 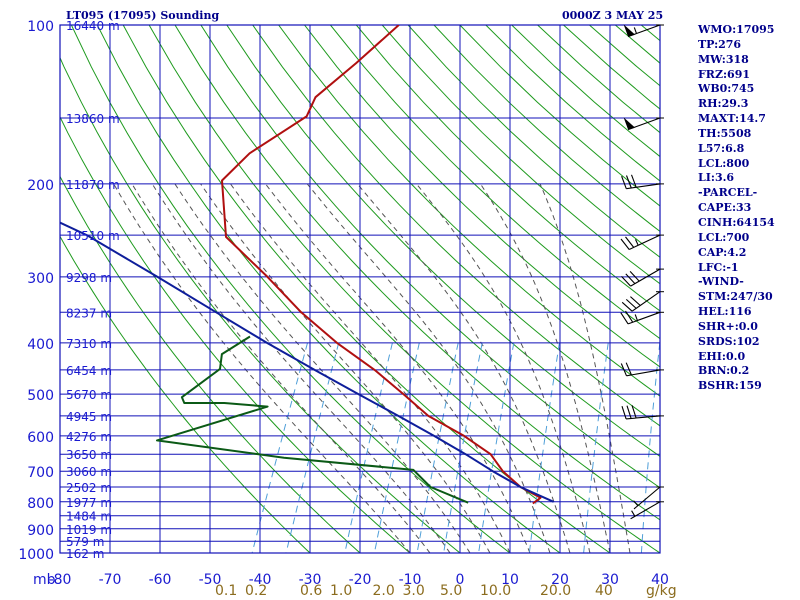 I want to click on mixing-ratio-unit: g/kg, so click(x=661, y=591).